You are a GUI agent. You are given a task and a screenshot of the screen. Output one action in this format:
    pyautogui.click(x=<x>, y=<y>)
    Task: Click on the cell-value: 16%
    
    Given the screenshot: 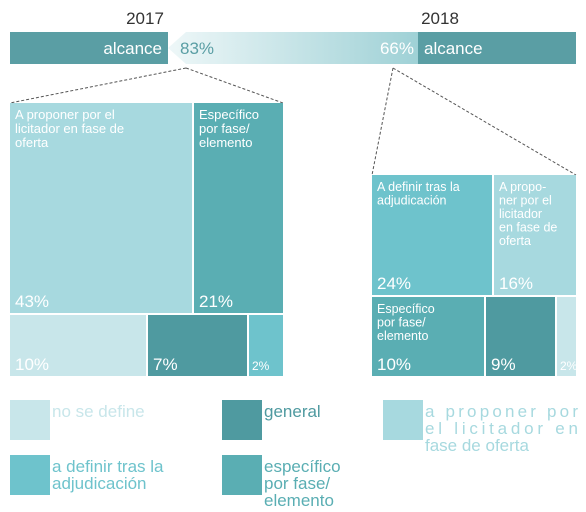 What is the action you would take?
    pyautogui.click(x=516, y=283)
    